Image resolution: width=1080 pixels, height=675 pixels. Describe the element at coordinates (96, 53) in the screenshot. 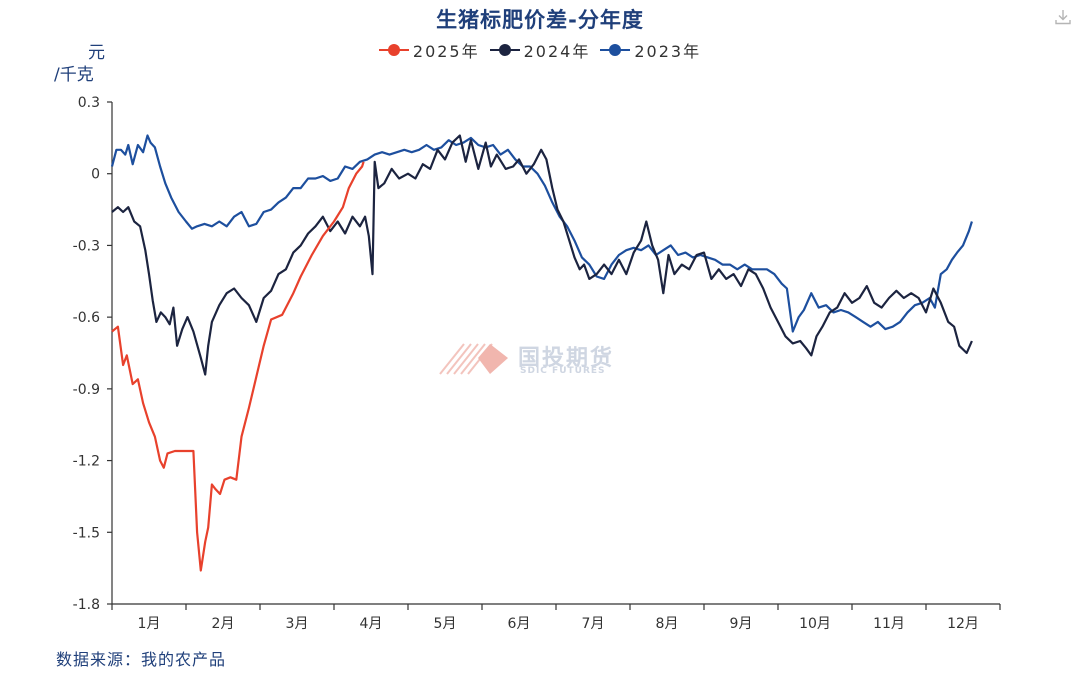

I see `y-axis-unit-top: 元` at that location.